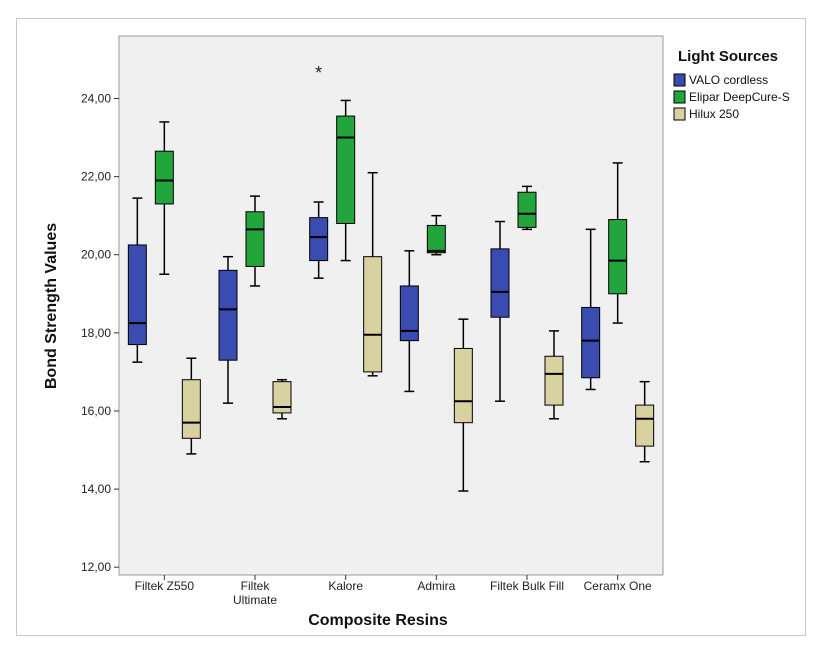 The width and height of the screenshot is (822, 652). I want to click on x-tick-label: Ultimate, so click(255, 600).